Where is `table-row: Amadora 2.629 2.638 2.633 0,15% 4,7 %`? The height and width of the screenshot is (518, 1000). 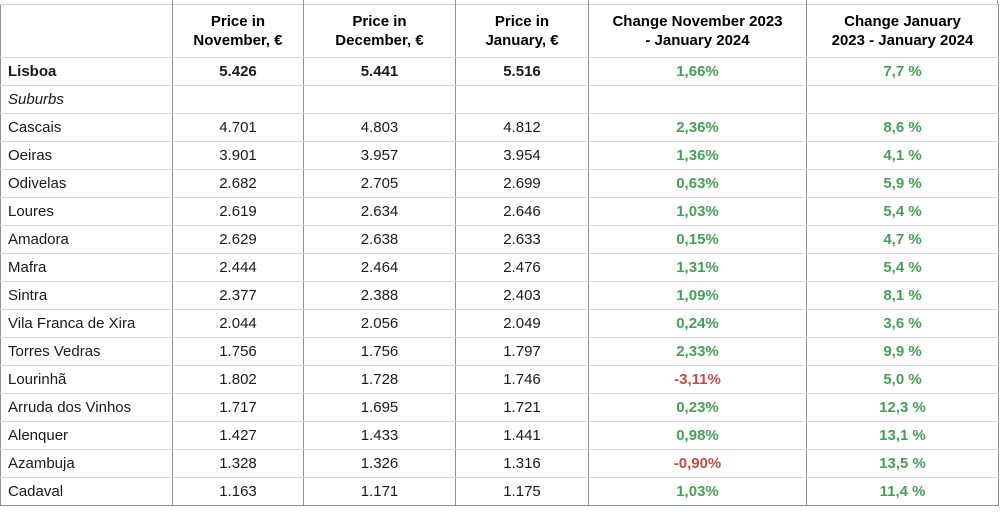 table-row: Amadora 2.629 2.638 2.633 0,15% 4,7 % is located at coordinates (499, 239).